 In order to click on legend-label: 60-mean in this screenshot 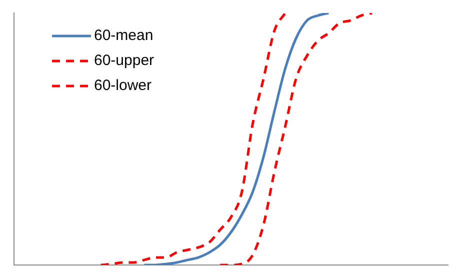, I will do `click(124, 35)`.